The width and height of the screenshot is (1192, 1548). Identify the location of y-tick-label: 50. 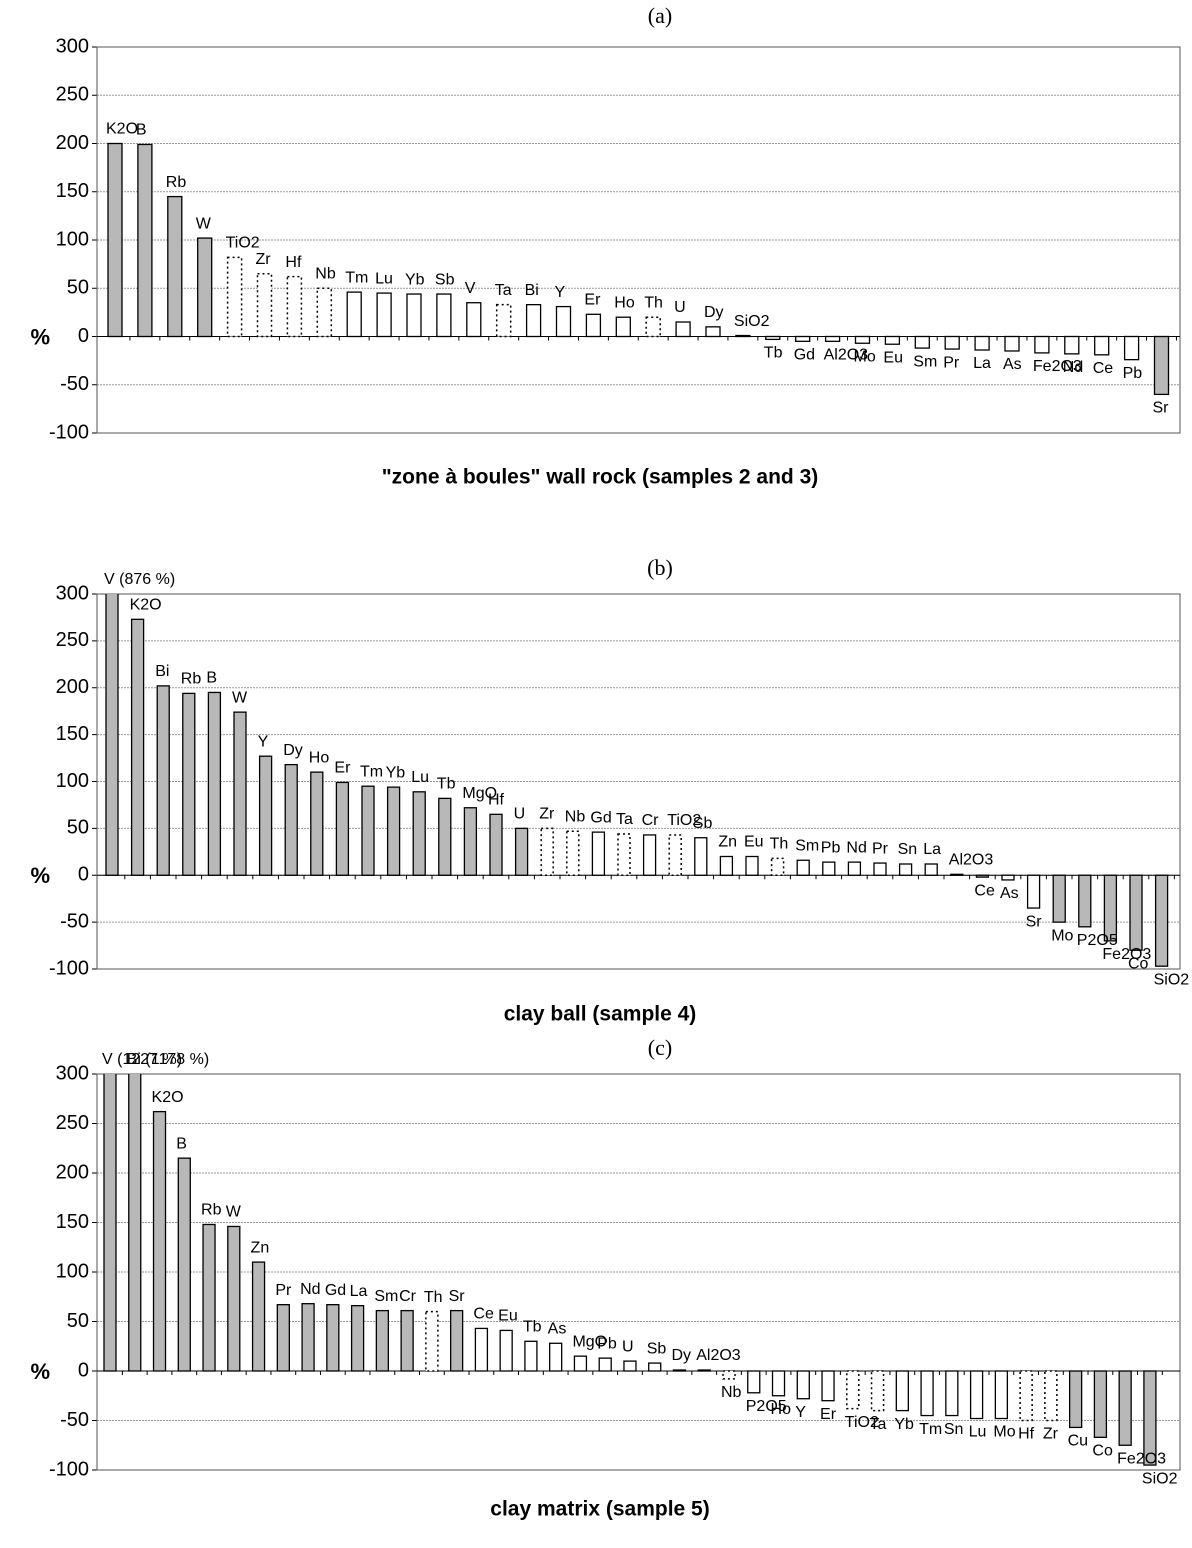
(78, 1321).